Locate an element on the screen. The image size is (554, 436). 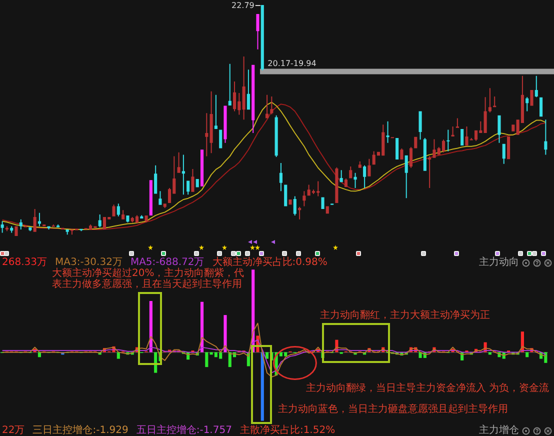
text: 大额主动净买占比:0.98% is located at coordinates (270, 262).